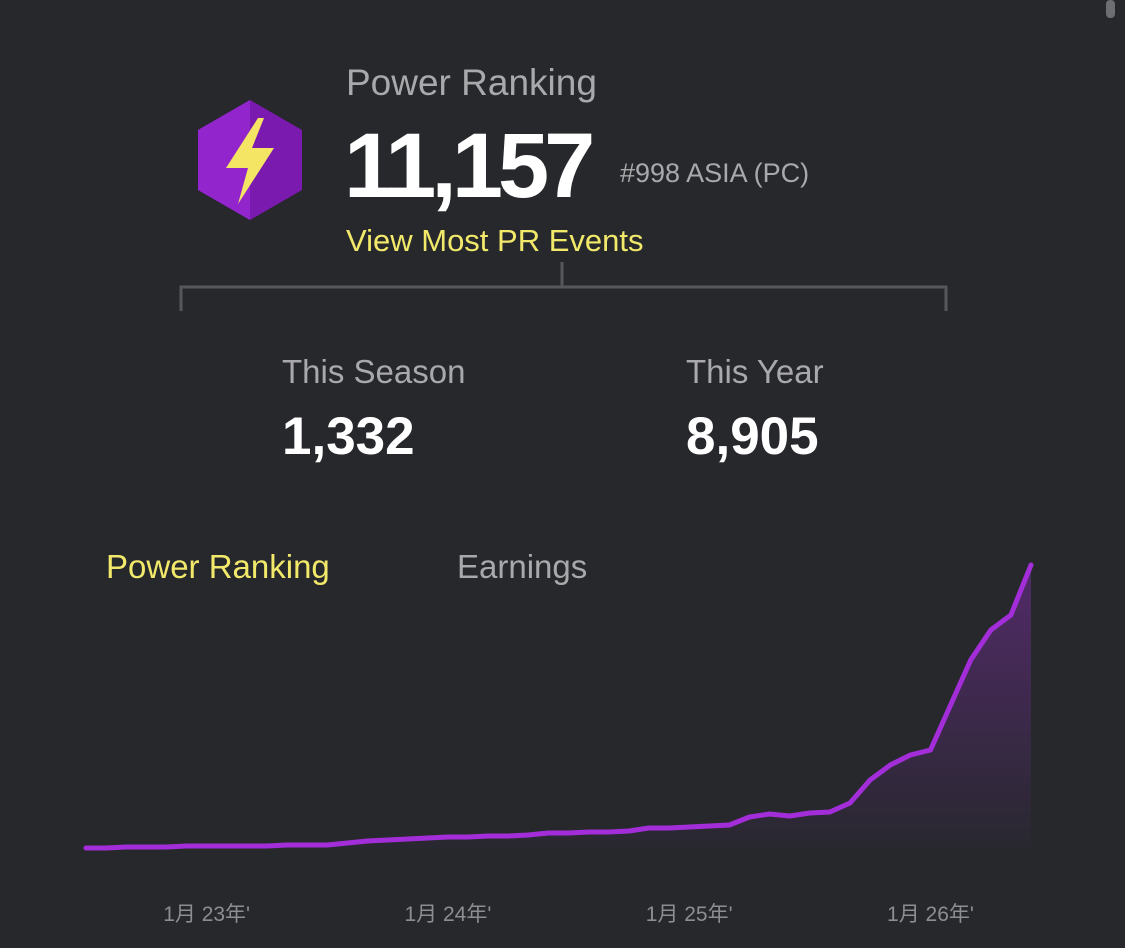  I want to click on stat-value: 8,905, so click(752, 436).